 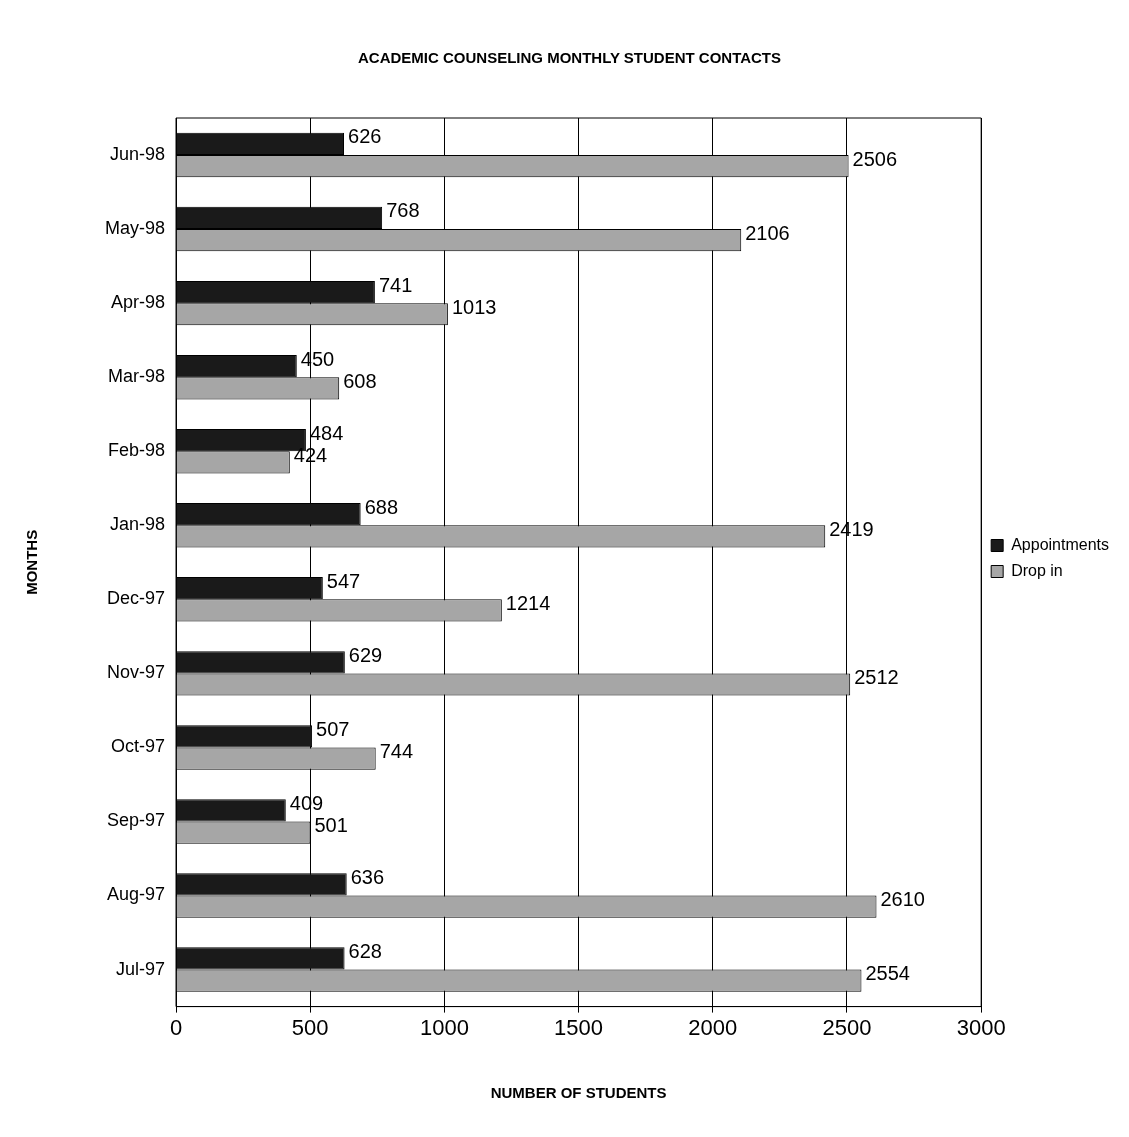 I want to click on x-tick-label: 3000, so click(x=981, y=1027).